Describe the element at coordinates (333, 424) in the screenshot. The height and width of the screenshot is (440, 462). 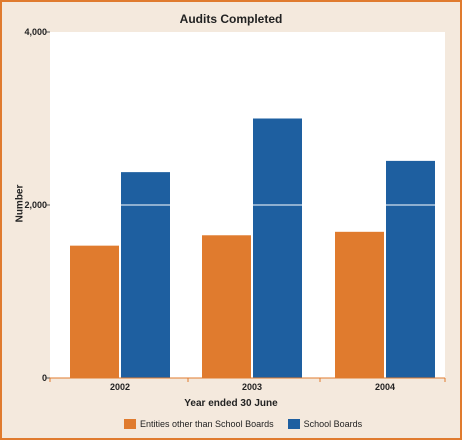
I see `legend-label-school-boards: School Boards` at that location.